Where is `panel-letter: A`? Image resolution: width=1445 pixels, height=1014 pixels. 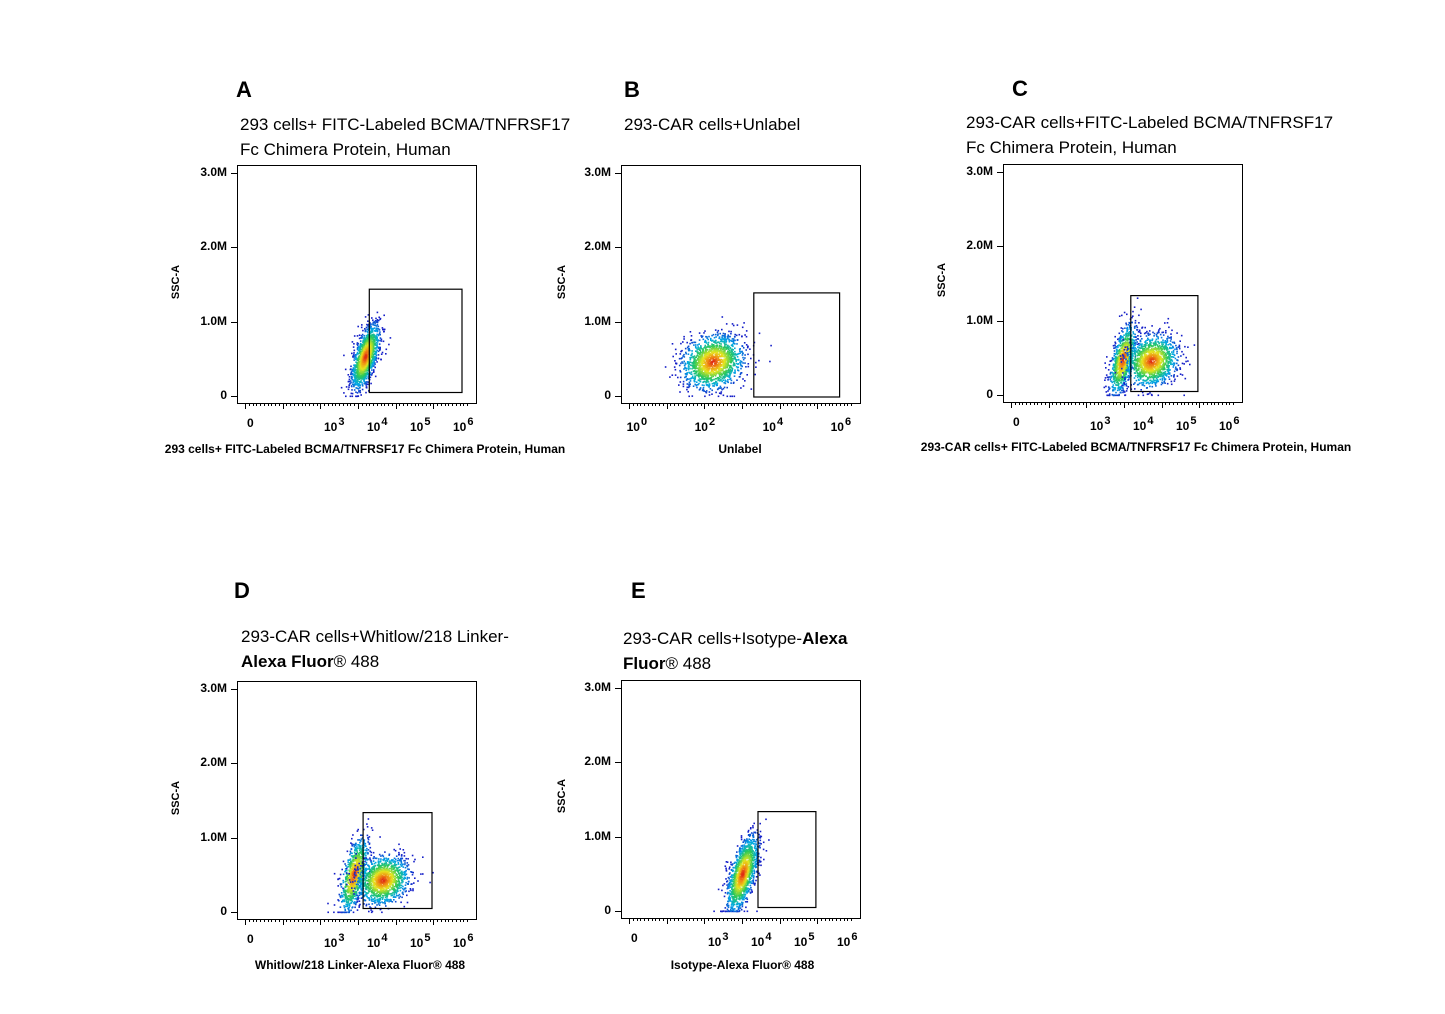 panel-letter: A is located at coordinates (244, 89).